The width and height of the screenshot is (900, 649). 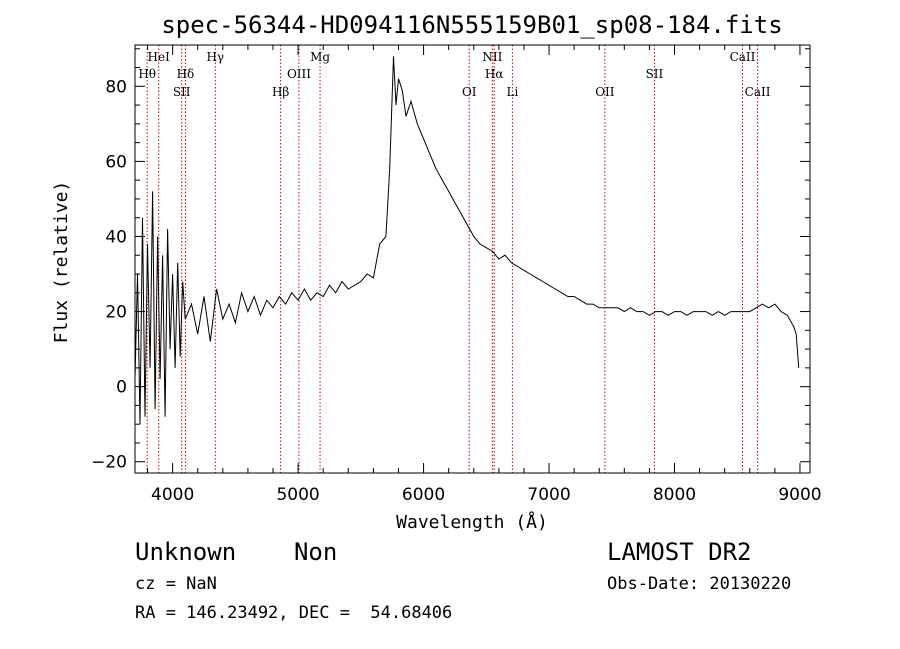 I want to click on x-tick-label: 5000, so click(x=297, y=495).